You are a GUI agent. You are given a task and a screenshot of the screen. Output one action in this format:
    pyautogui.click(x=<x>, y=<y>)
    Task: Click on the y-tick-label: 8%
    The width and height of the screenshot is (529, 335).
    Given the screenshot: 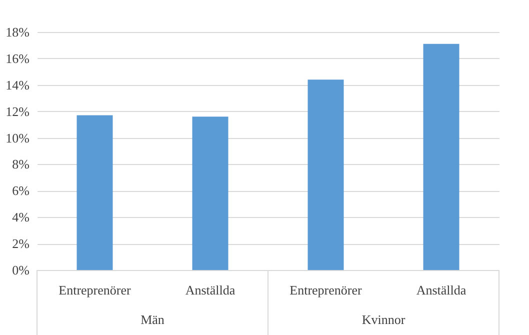 What is the action you would take?
    pyautogui.click(x=21, y=164)
    